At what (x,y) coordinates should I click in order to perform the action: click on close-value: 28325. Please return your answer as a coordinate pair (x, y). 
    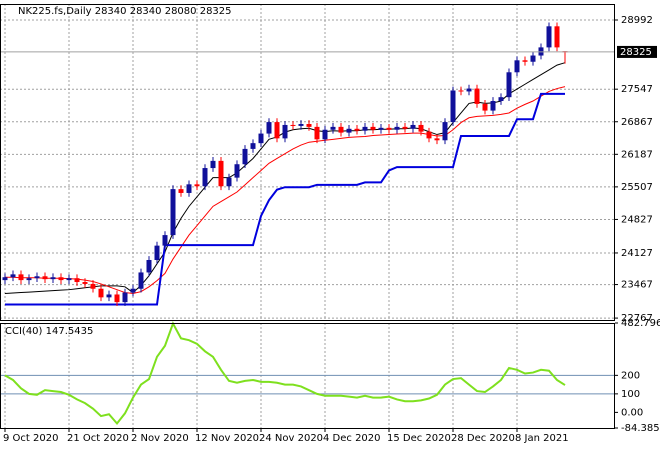
    Looking at the image, I should click on (216, 11).